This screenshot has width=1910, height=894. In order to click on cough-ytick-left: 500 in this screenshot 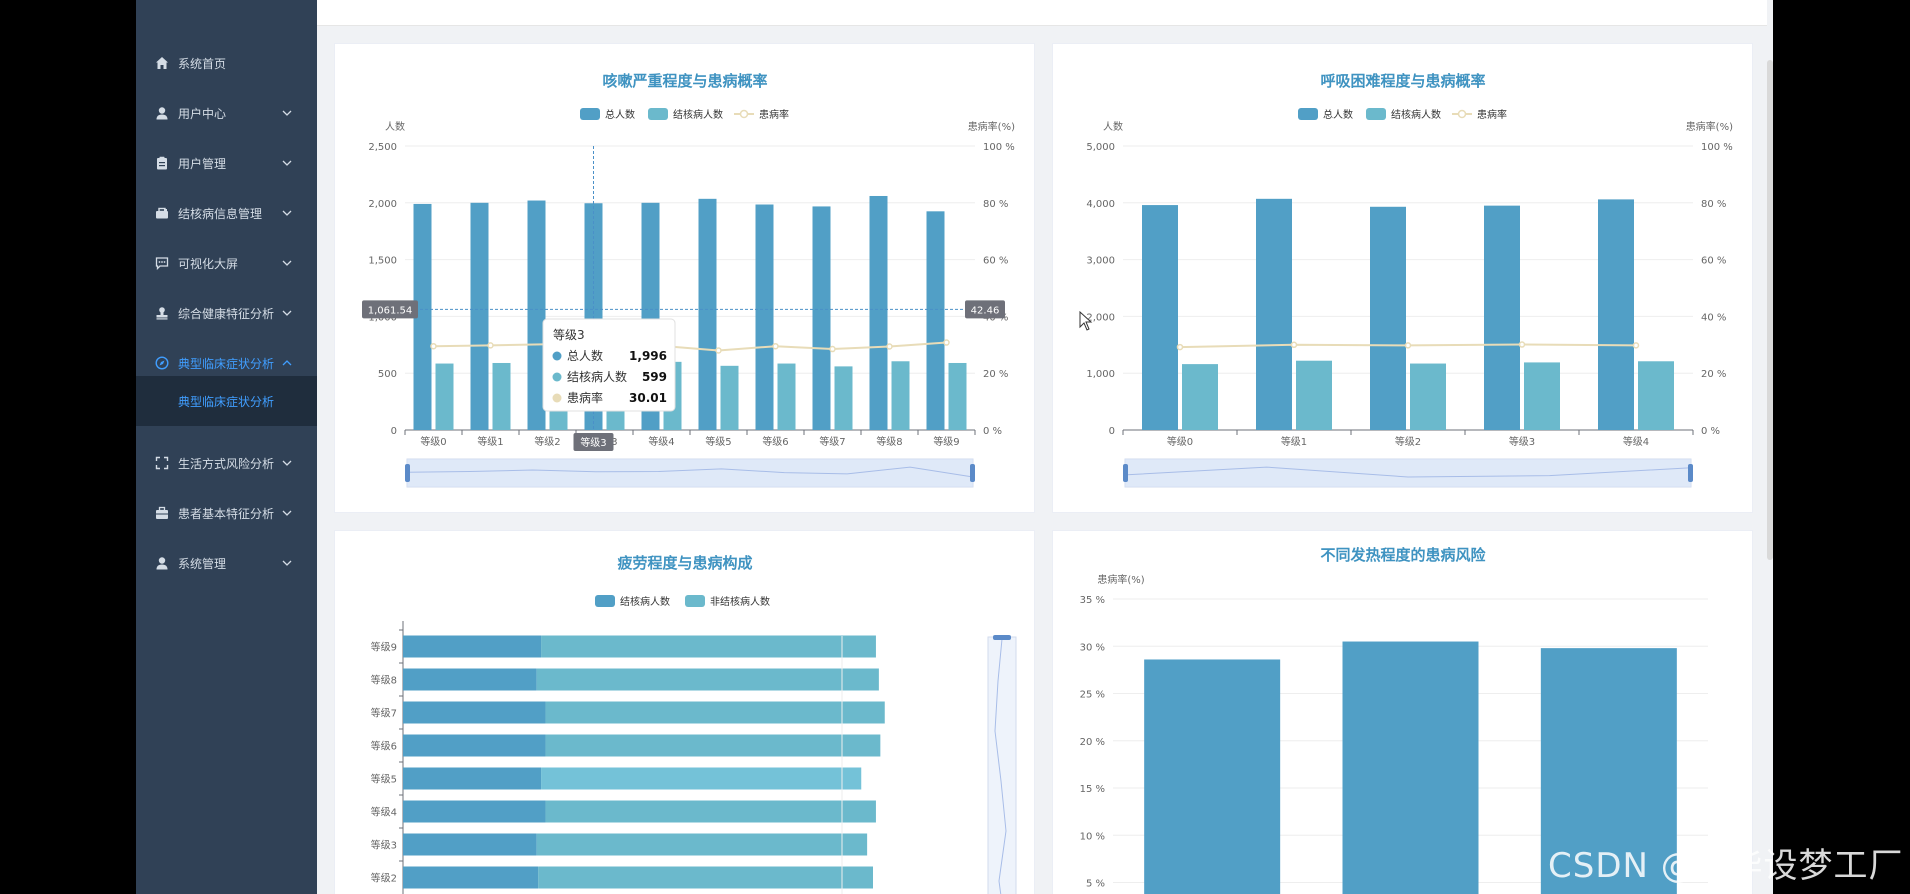, I will do `click(387, 374)`.